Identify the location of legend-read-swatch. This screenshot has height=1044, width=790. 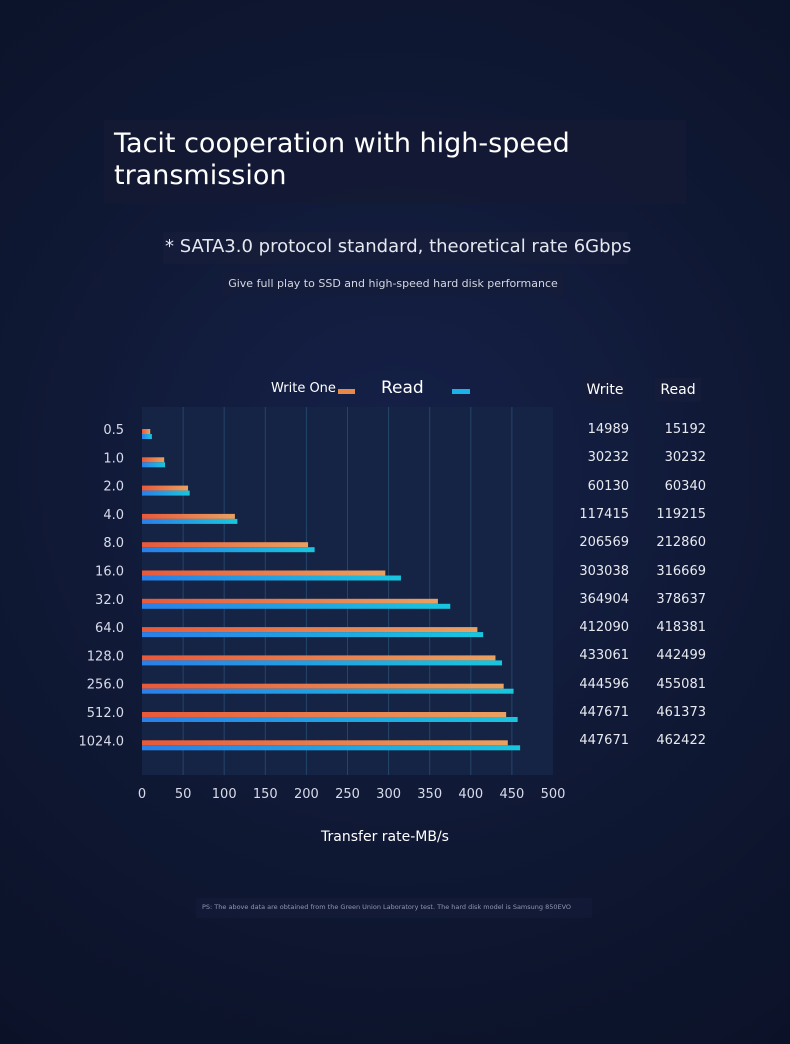
(461, 391).